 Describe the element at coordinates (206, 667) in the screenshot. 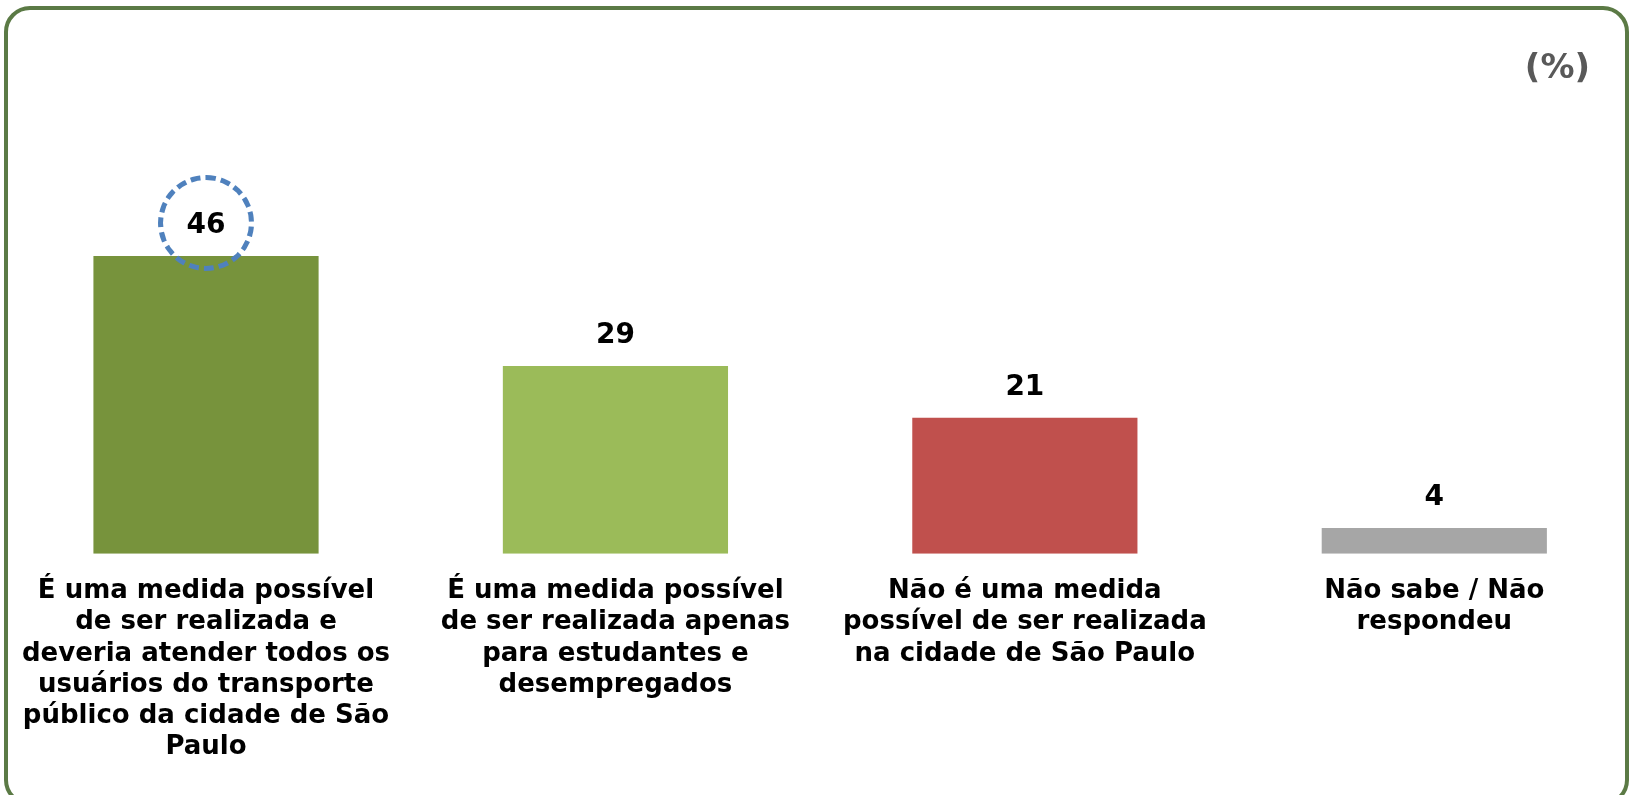

I see `x-tick-label: É uma medida possível de ser realizada e deveria atender todos os usuários do transporte público da cidade de São Paulo` at that location.